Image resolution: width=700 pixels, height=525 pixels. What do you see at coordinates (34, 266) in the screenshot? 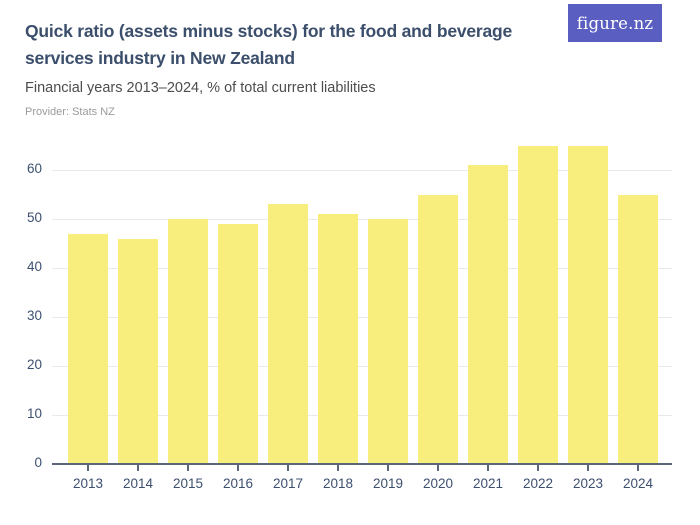
I see `y-axis-label: 40` at bounding box center [34, 266].